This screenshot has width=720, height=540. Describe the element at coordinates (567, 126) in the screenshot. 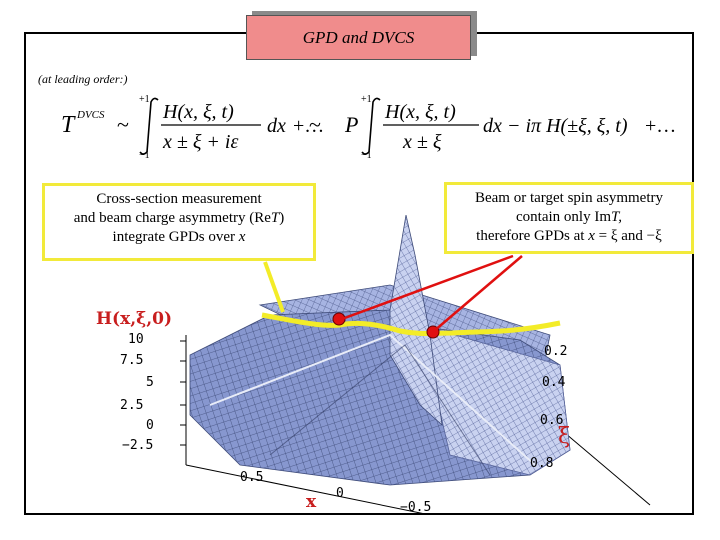

I see `imaginary-term: − iπ H(±ξ, ξ, t)` at that location.